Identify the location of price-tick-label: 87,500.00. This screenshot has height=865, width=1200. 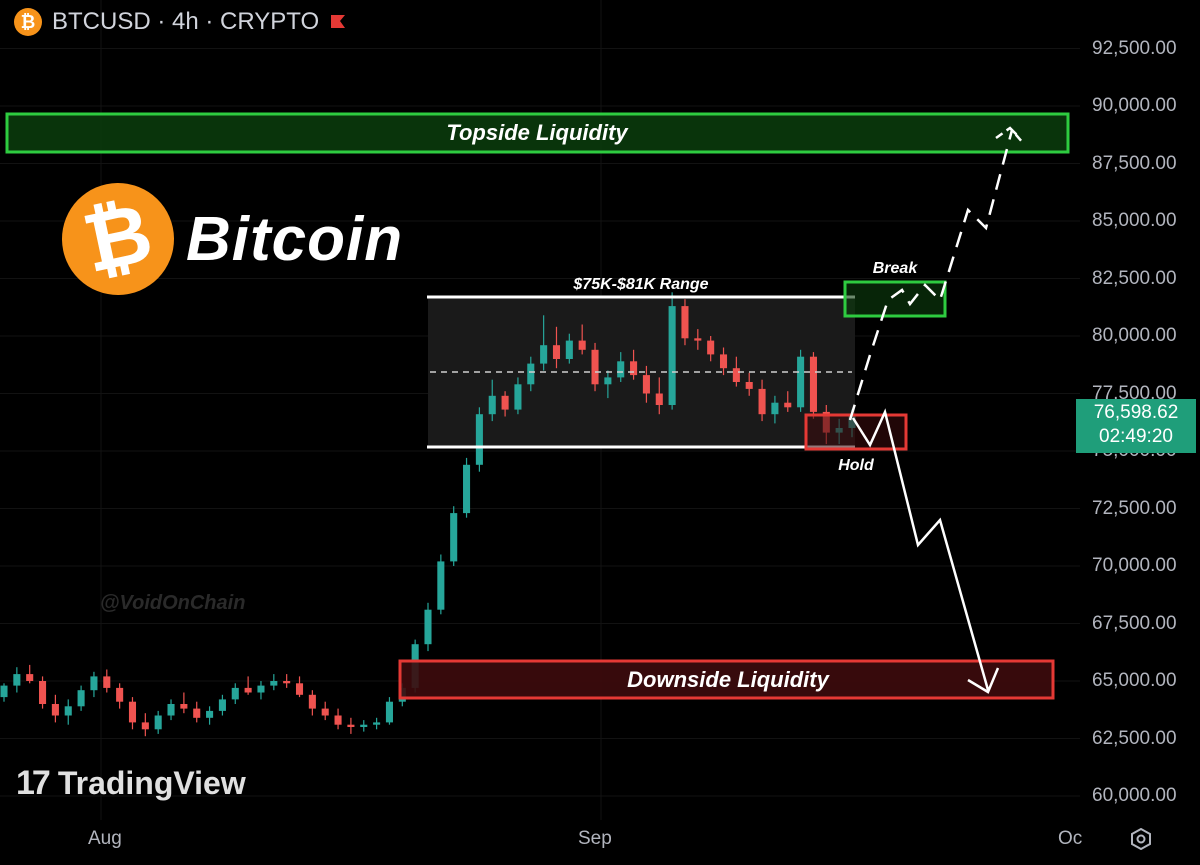
(1134, 163).